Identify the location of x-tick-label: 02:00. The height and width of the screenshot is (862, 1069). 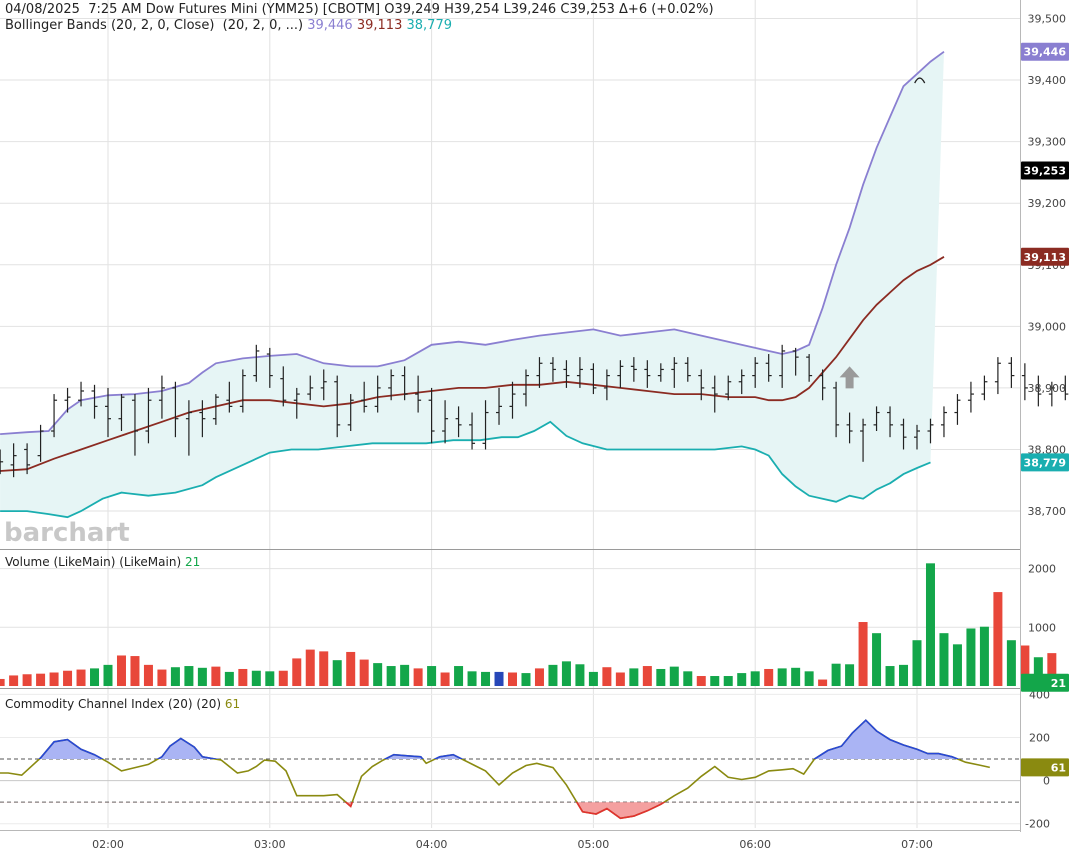
(108, 844).